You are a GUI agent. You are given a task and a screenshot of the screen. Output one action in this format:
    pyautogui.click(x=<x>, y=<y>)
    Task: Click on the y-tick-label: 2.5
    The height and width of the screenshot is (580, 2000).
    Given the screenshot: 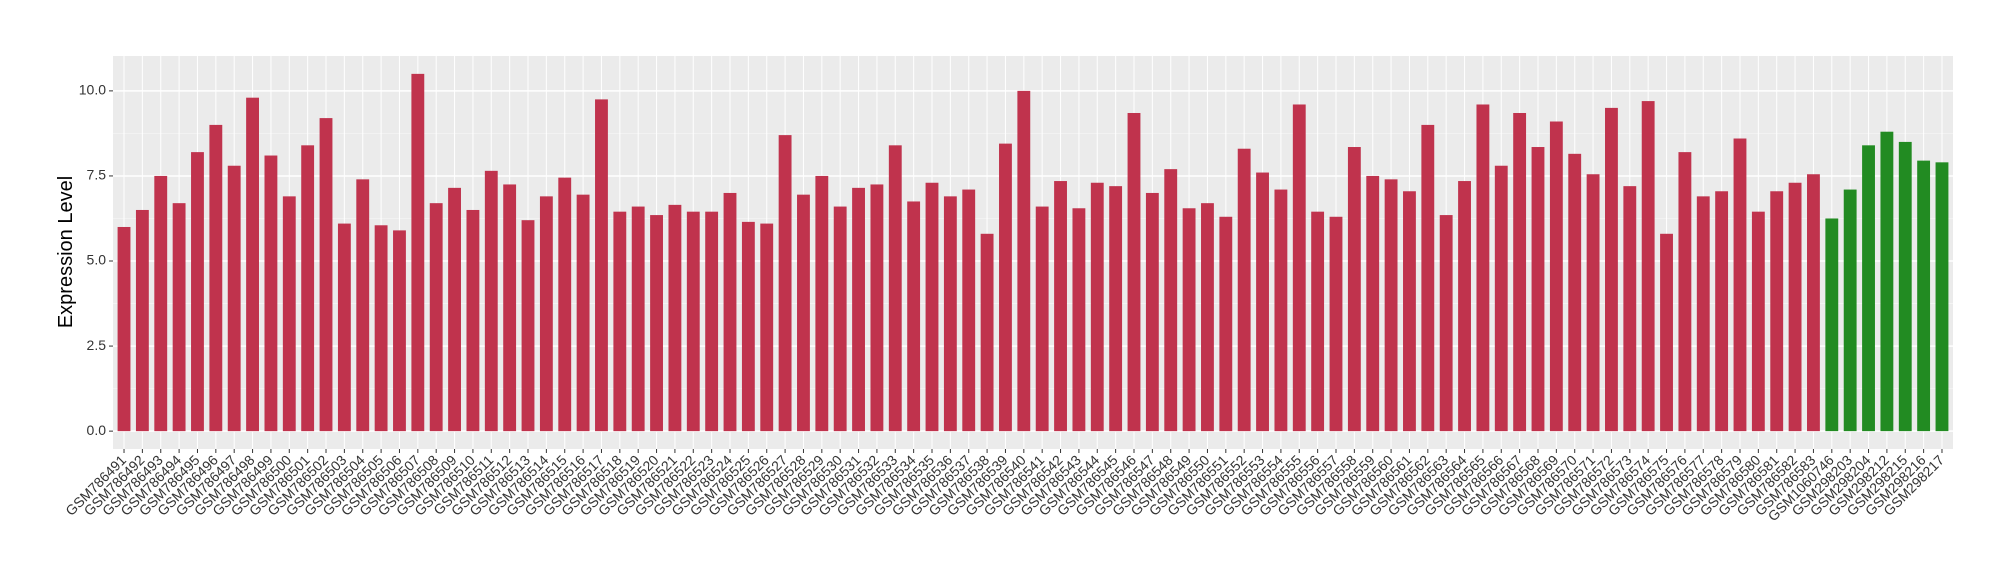 What is the action you would take?
    pyautogui.click(x=97, y=345)
    